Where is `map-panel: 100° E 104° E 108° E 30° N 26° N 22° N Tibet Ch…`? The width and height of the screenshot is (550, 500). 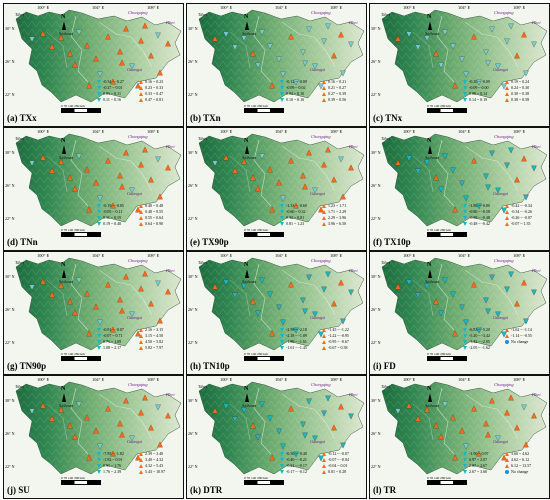
map-panel: 100° E 104° E 108° E 30° N 26° N 22° N Tibet Ch… is located at coordinates (459, 65).